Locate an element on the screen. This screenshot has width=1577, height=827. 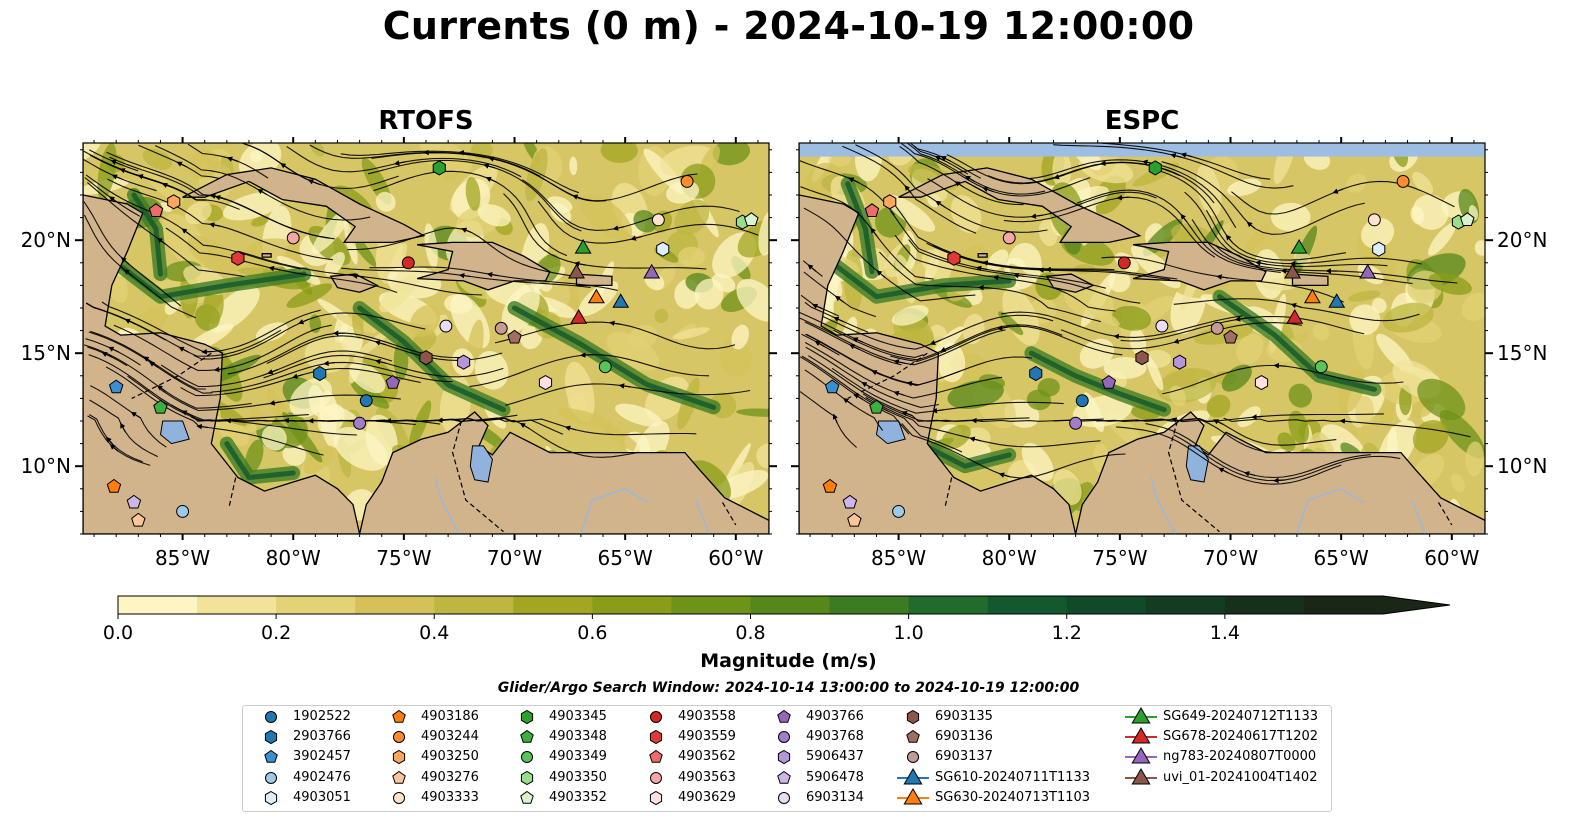
colorbar-outline is located at coordinates (784, 605).